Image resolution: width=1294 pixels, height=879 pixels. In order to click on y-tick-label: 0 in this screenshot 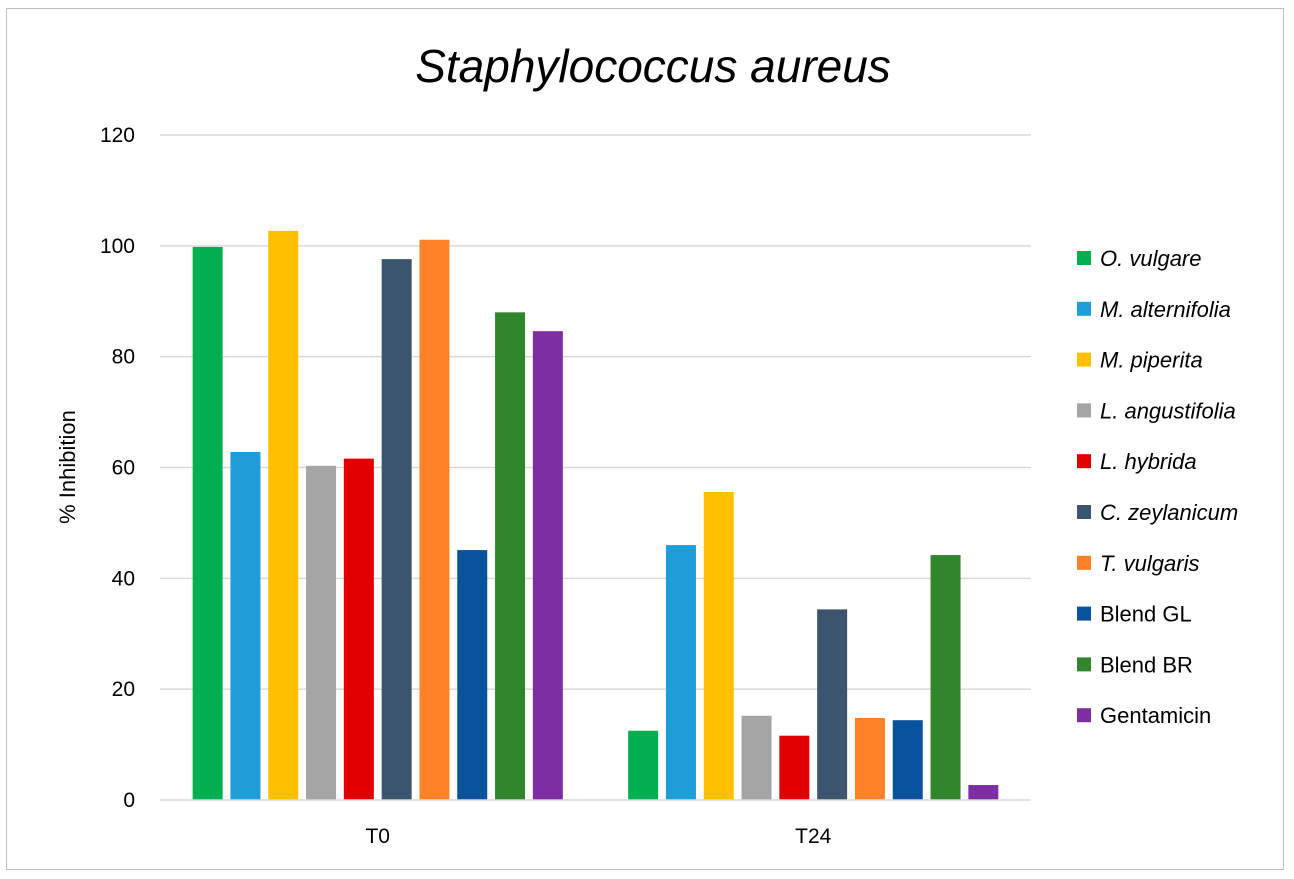, I will do `click(129, 800)`.